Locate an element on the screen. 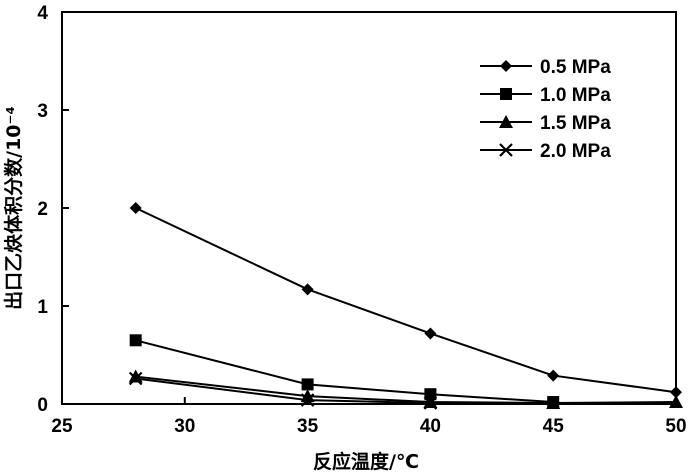 Image resolution: width=691 pixels, height=475 pixels. legend-label: 0.5 MPa is located at coordinates (575, 67).